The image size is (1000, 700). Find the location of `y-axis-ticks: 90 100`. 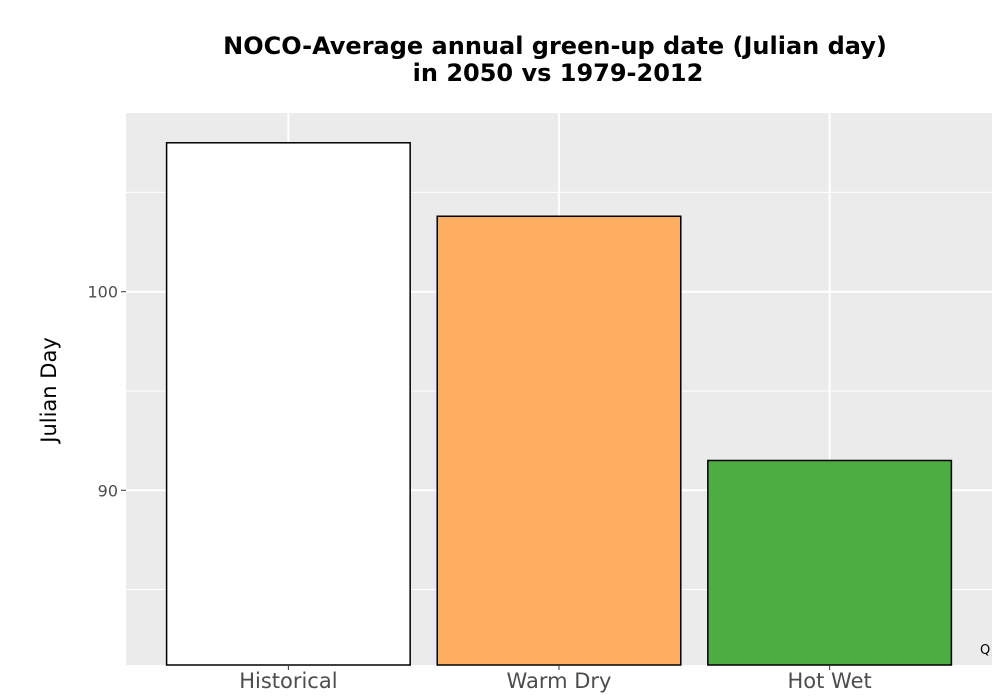

y-axis-ticks: 90 100 is located at coordinates (106, 391).